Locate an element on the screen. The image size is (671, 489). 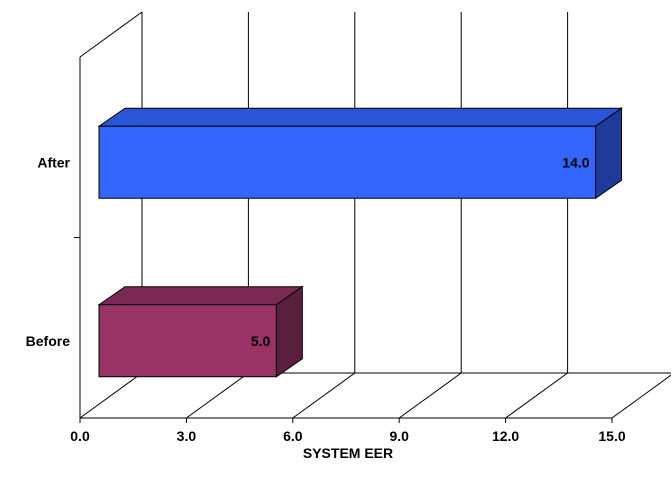
x-tick-labels: 0.0 3.0 6.0 9.0 12.0 15.0 is located at coordinates (348, 431).